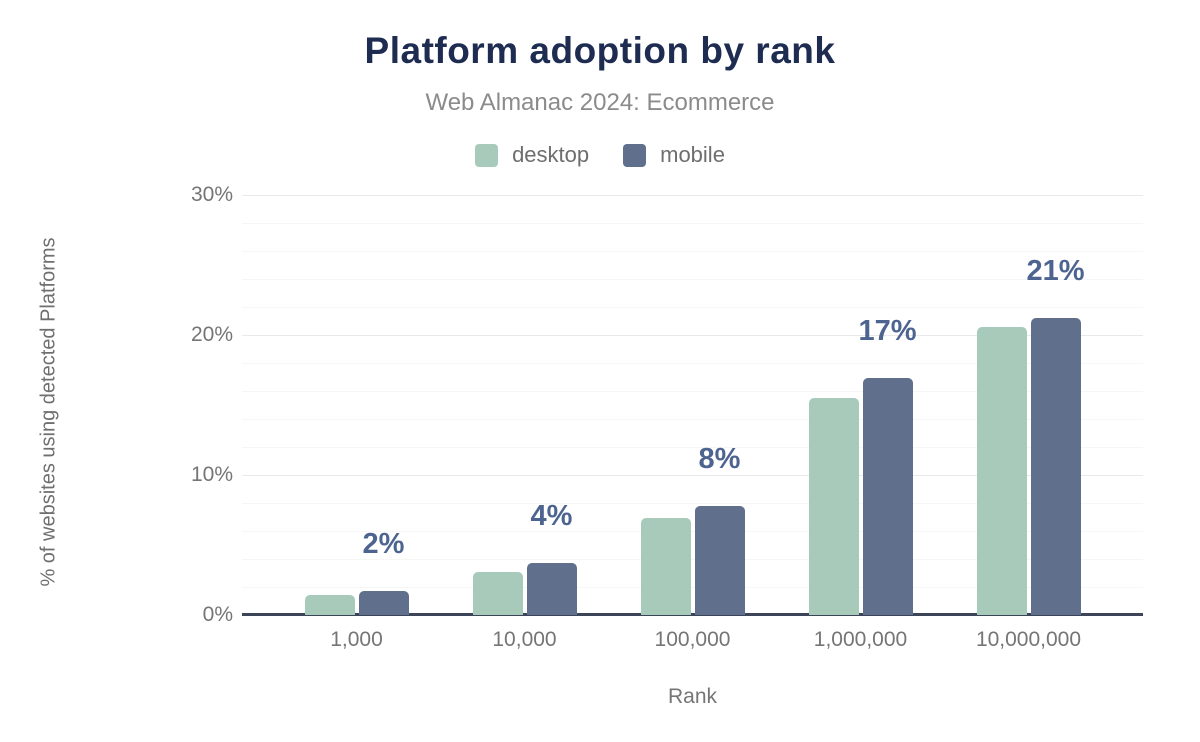 This screenshot has width=1200, height=742. I want to click on data-label-1000000: 17%, so click(887, 331).